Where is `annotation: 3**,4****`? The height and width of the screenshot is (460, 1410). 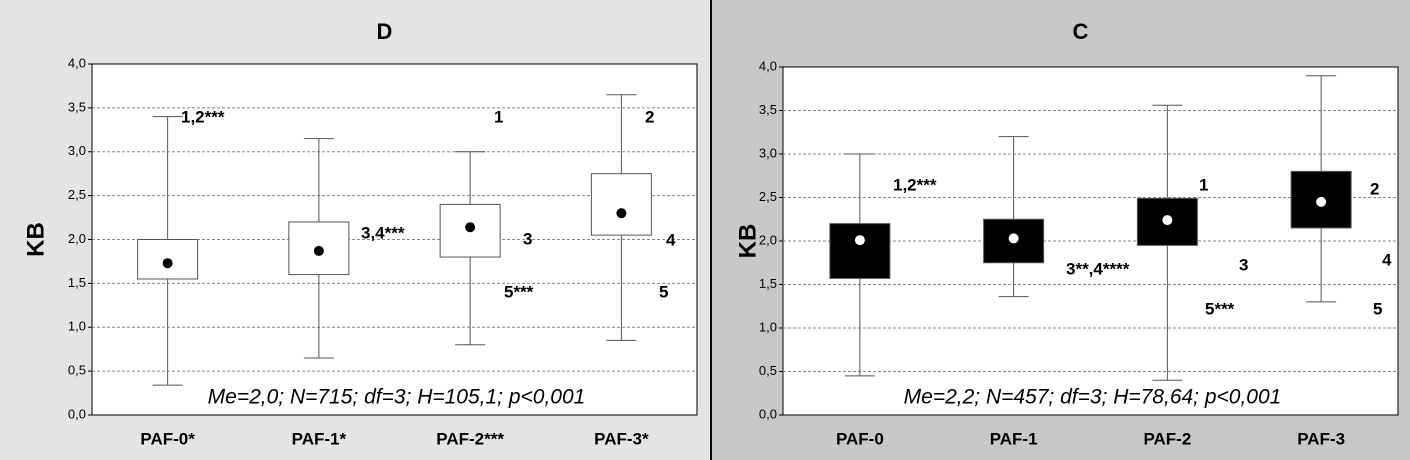 annotation: 3**,4**** is located at coordinates (1098, 268).